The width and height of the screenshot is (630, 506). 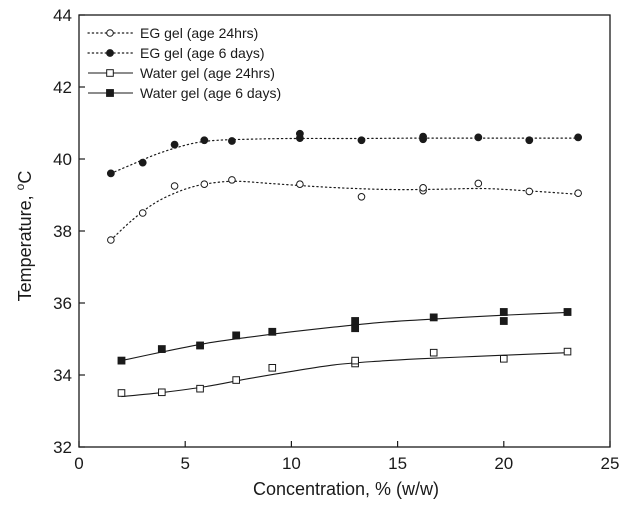 I want to click on legend-label-eg-gel-6-days: EG gel (age 6 days), so click(x=202, y=53).